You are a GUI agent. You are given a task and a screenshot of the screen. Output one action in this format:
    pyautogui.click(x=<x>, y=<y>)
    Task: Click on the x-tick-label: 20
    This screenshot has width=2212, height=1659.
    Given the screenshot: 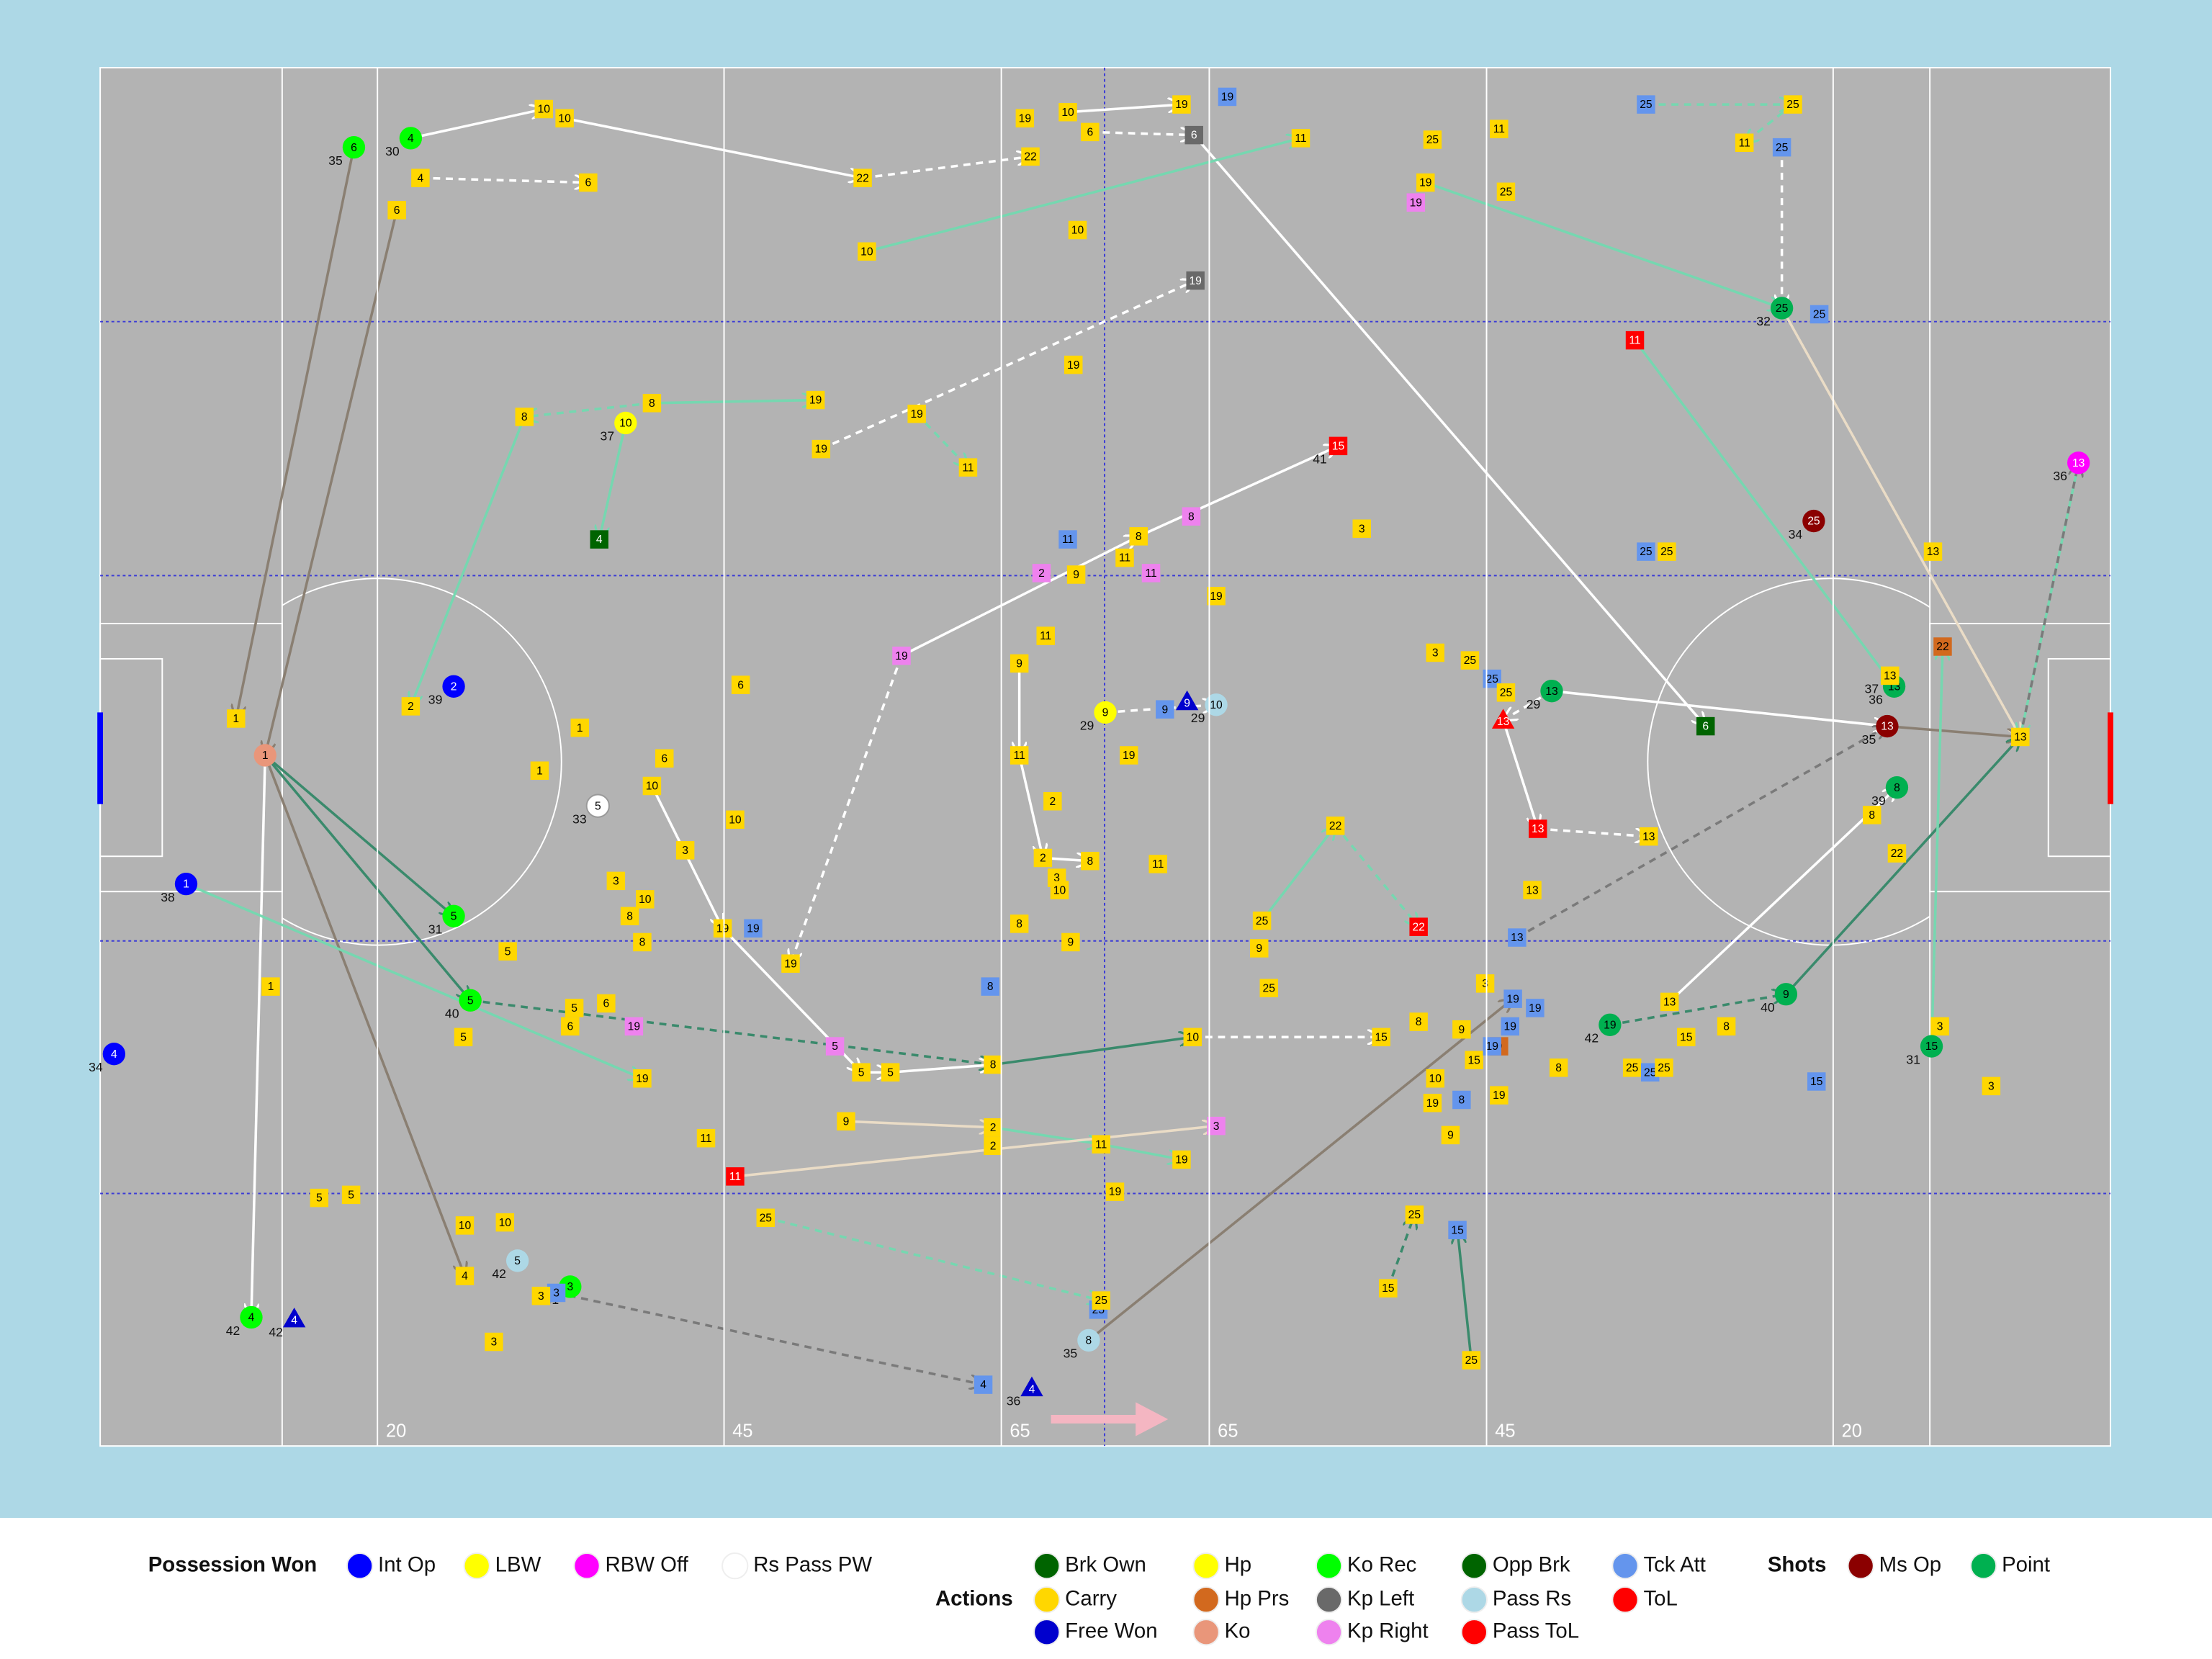 What is the action you would take?
    pyautogui.click(x=1852, y=1431)
    